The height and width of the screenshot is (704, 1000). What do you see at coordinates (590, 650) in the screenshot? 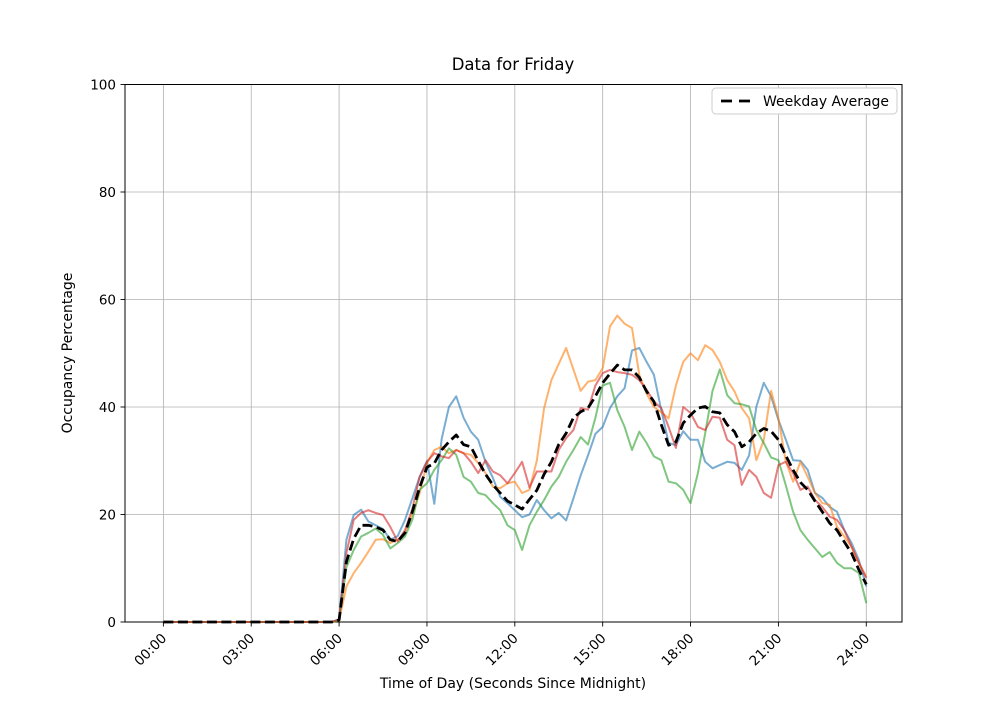
I see `x-tick-label-15:00: 15:00` at bounding box center [590, 650].